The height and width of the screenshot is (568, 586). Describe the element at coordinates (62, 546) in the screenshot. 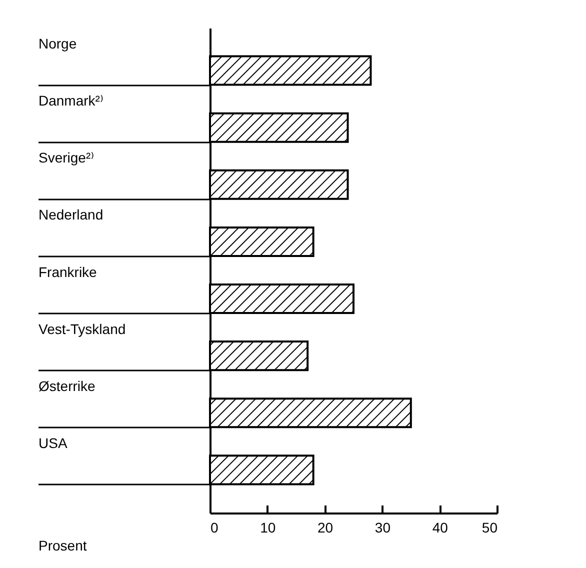

I see `x-axis-title: Prosent` at that location.